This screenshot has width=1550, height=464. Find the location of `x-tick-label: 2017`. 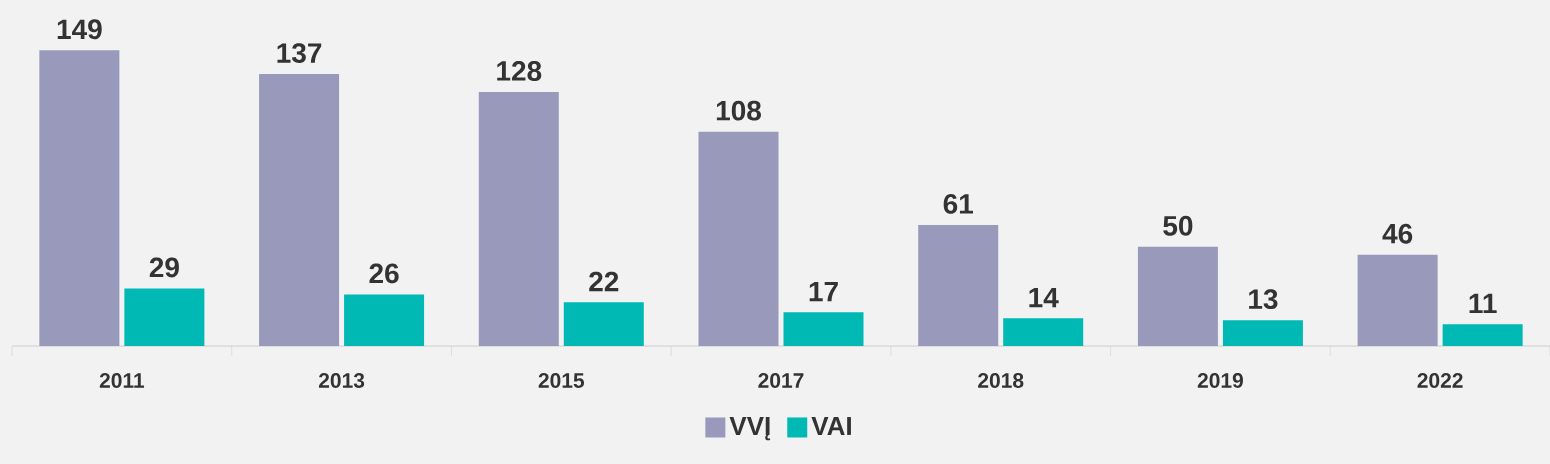

x-tick-label: 2017 is located at coordinates (781, 380).